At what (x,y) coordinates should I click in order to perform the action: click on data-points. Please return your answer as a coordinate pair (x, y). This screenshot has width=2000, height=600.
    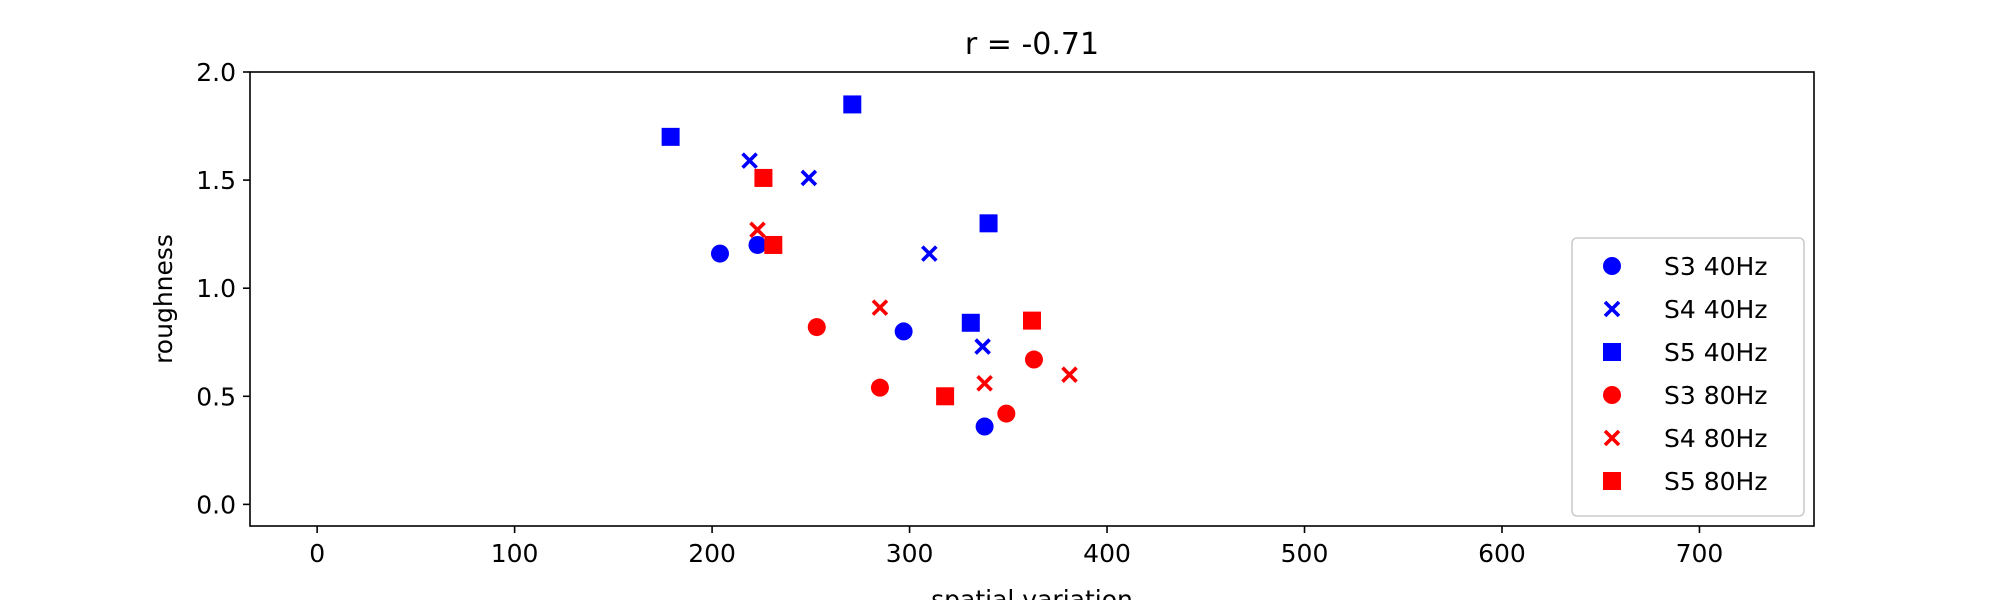
    Looking at the image, I should click on (869, 265).